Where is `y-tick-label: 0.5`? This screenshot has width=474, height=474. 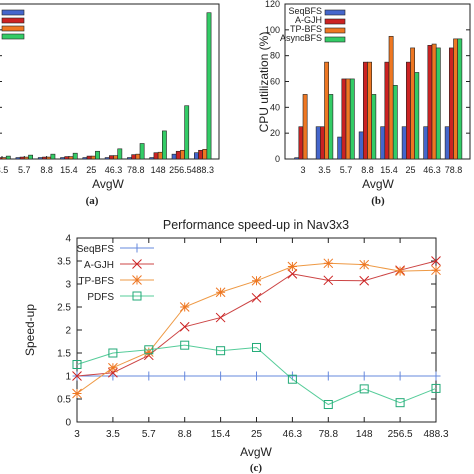 y-tick-label: 0.5 is located at coordinates (64, 400).